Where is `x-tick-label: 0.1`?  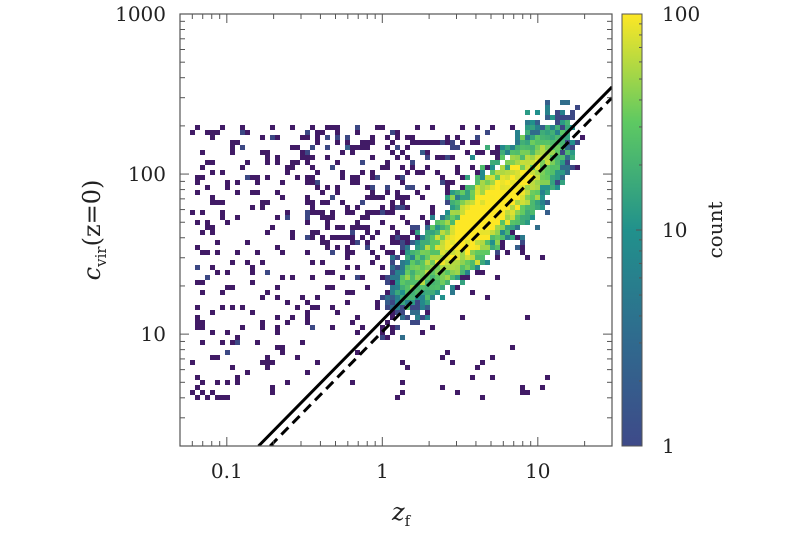 x-tick-label: 0.1 is located at coordinates (227, 471).